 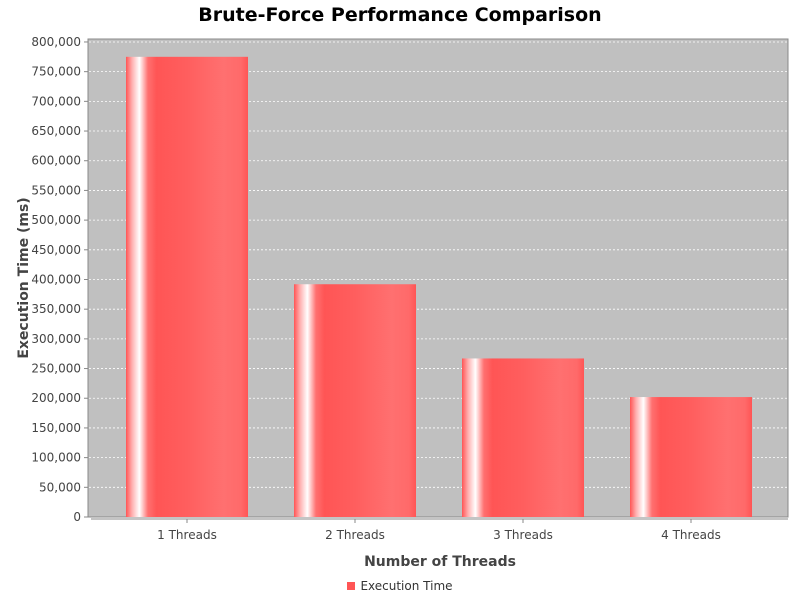 What do you see at coordinates (56, 131) in the screenshot?
I see `y-tick-label: 650,000` at bounding box center [56, 131].